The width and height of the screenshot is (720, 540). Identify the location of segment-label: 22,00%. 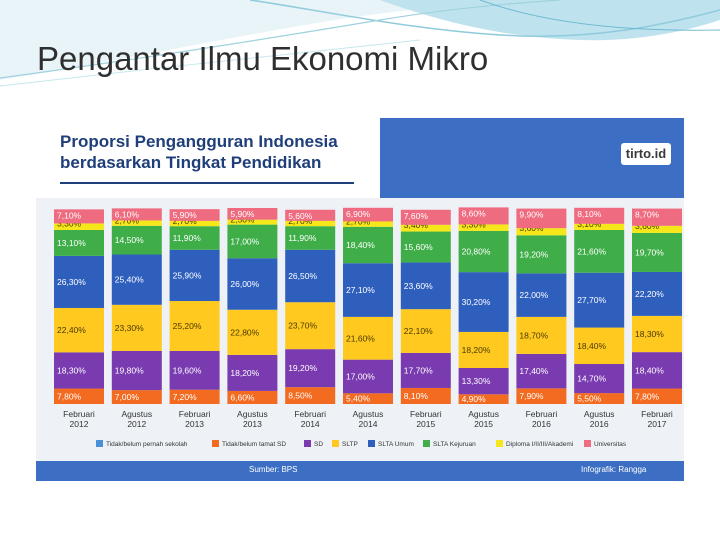
(533, 295).